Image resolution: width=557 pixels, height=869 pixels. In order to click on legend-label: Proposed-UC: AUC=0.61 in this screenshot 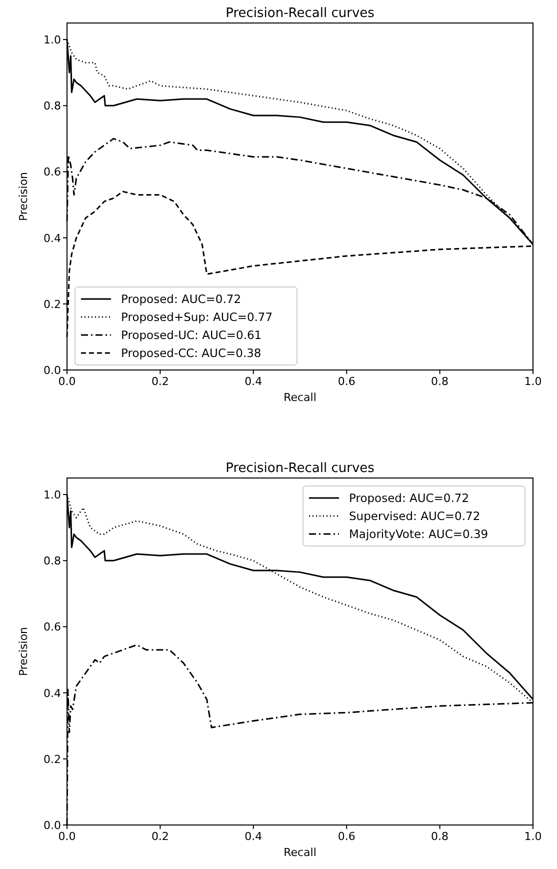, I will do `click(191, 335)`.